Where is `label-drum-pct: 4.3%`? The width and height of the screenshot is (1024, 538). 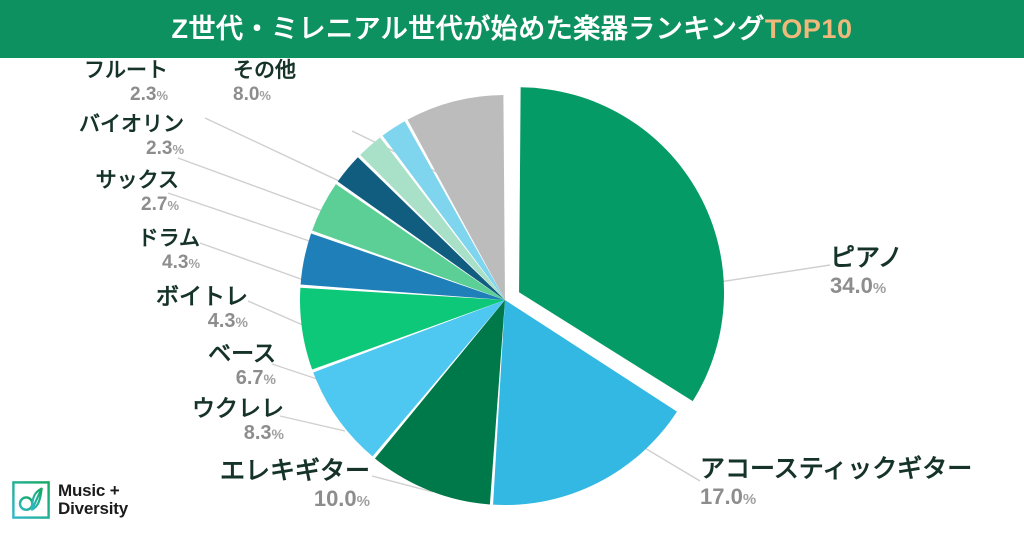
label-drum-pct: 4.3% is located at coordinates (181, 262).